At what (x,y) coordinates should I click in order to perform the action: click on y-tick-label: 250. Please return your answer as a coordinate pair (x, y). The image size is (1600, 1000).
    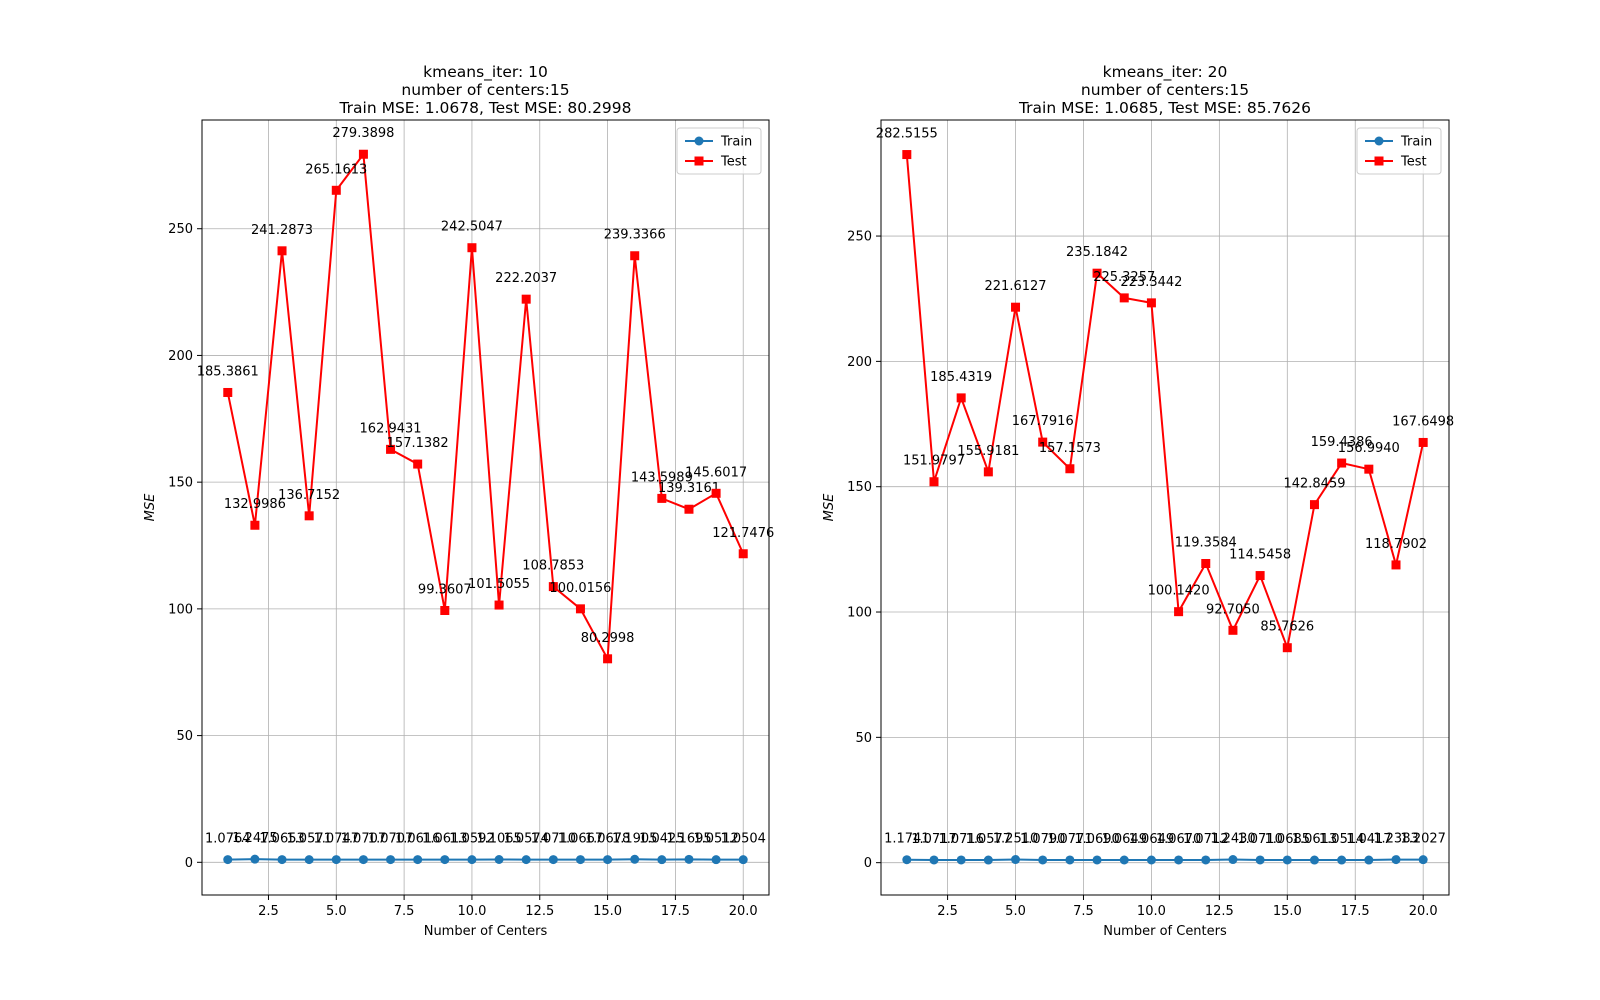
    Looking at the image, I should click on (180, 229).